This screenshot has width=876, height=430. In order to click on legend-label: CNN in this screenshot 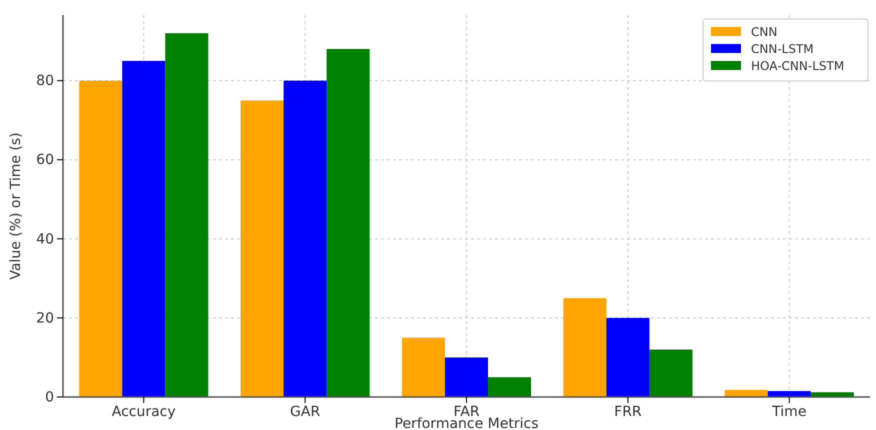, I will do `click(764, 32)`.